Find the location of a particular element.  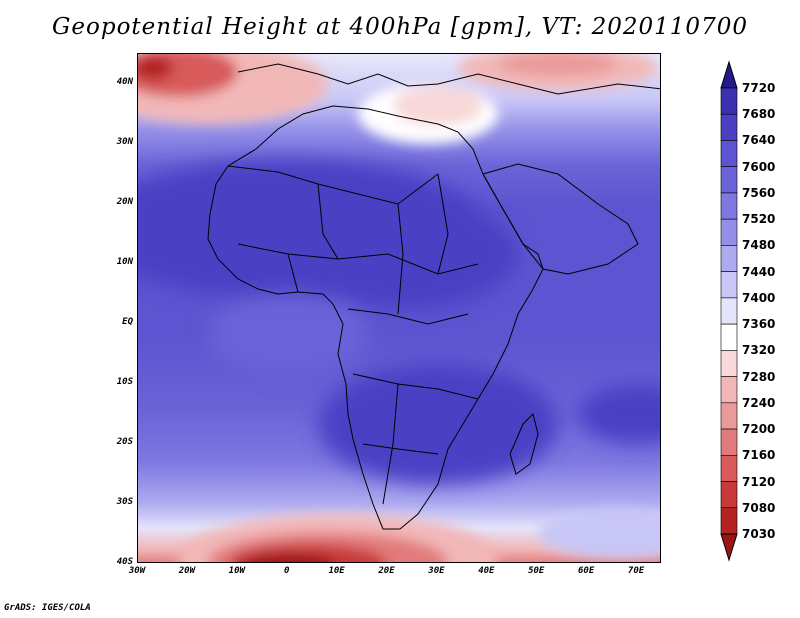

colorbar-level-label: 7240 is located at coordinates (759, 402).